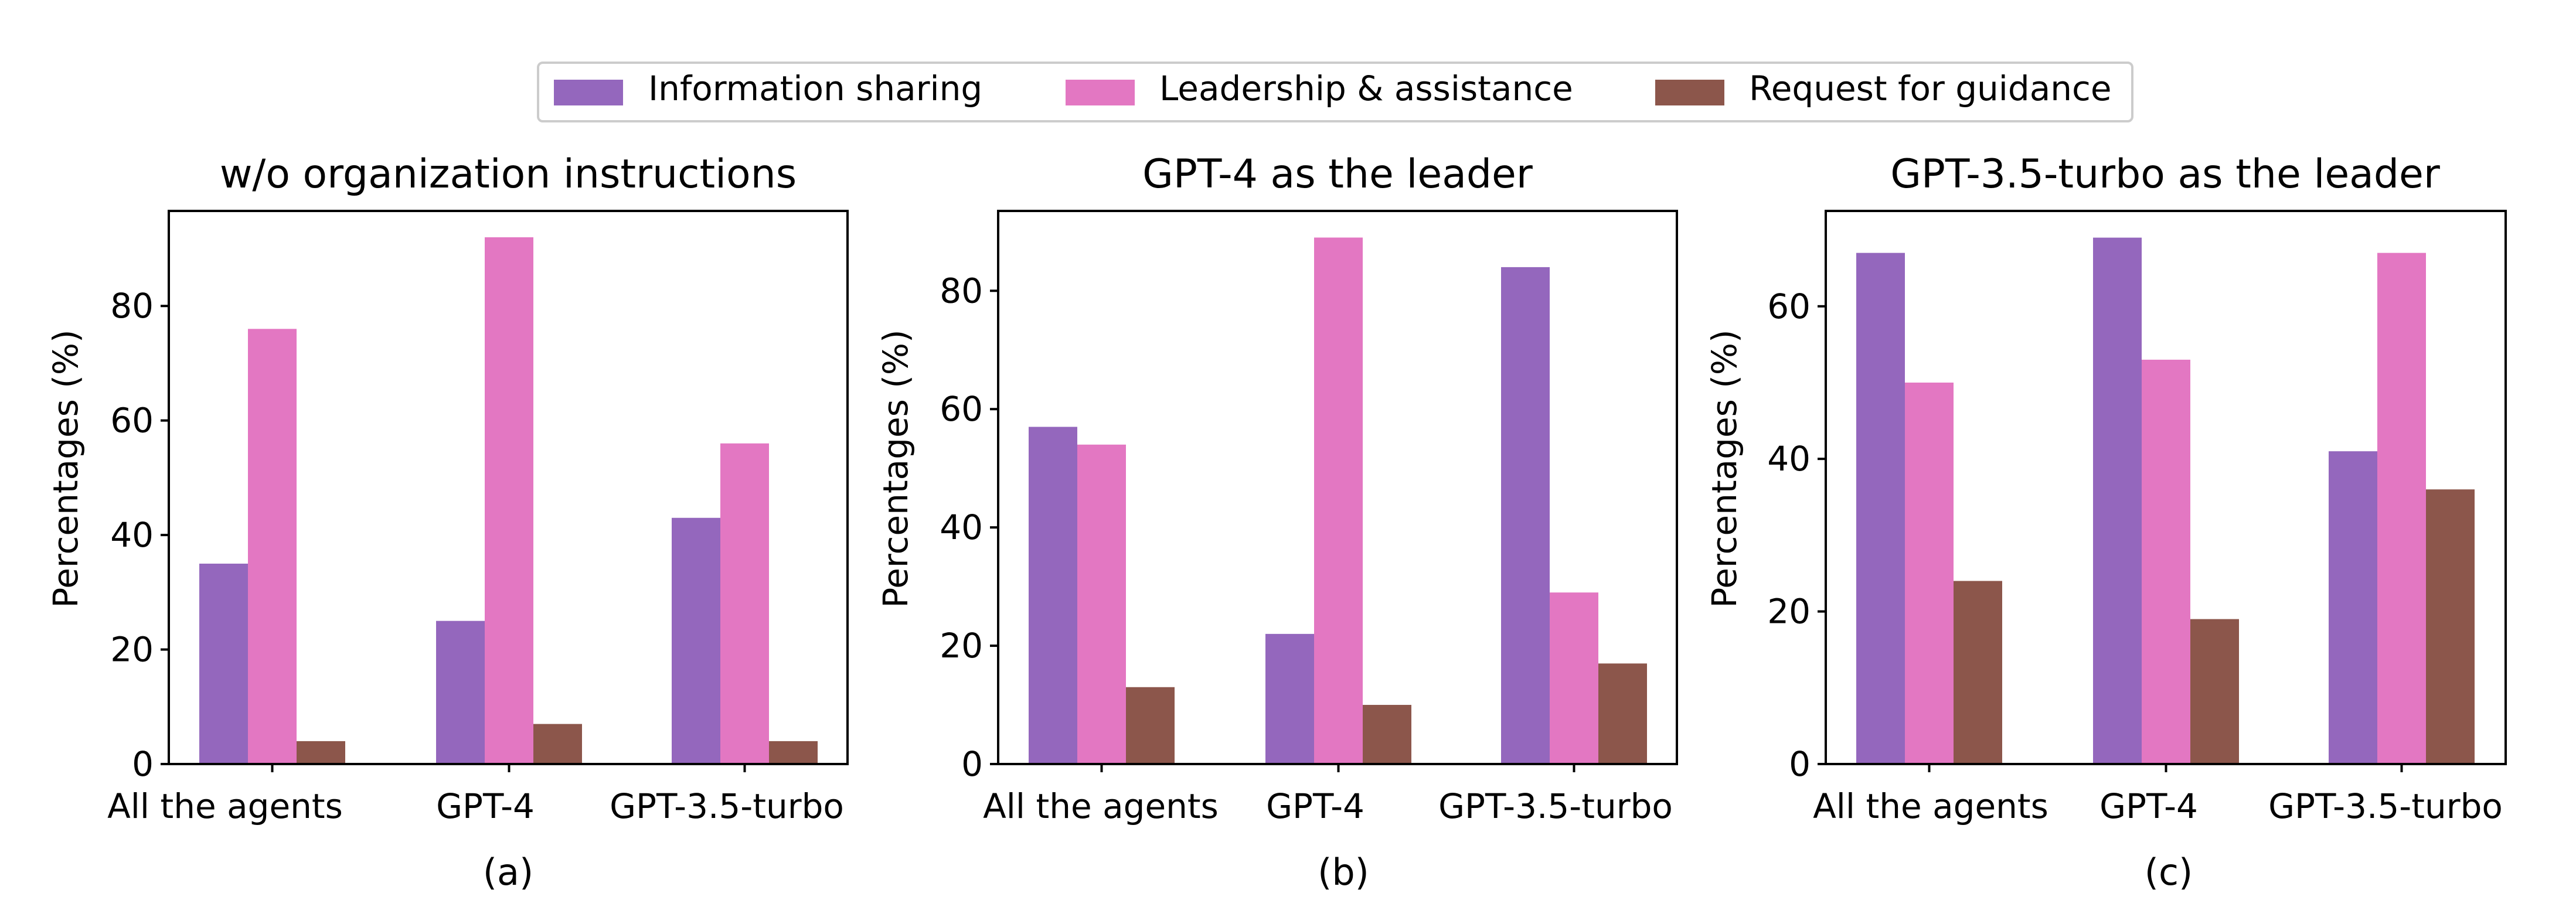 The width and height of the screenshot is (2576, 924). I want to click on panel-a-bar-series2-cat0, so click(321, 752).